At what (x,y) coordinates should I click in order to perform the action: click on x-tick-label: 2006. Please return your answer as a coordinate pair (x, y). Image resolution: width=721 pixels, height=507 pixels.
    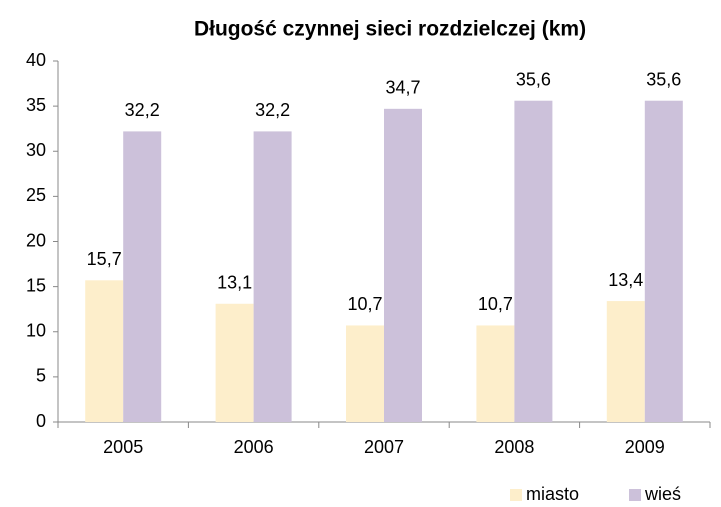
    Looking at the image, I should click on (254, 447).